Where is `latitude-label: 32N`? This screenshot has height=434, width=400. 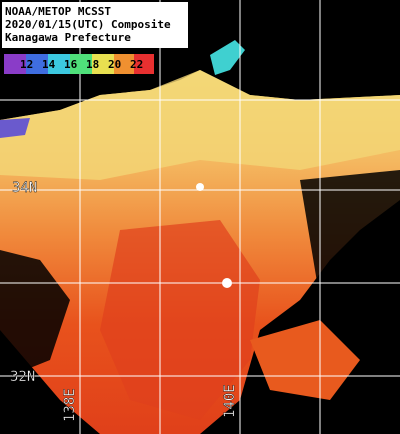
latitude-label: 32N is located at coordinates (22, 377).